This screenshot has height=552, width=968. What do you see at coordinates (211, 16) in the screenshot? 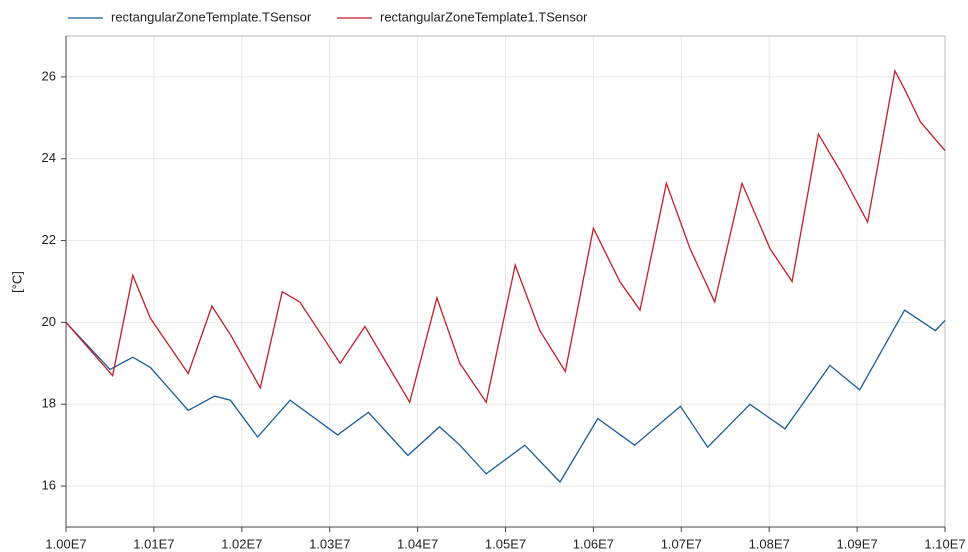
I see `legend-label: rectangularZoneTemplate.TSensor` at bounding box center [211, 16].